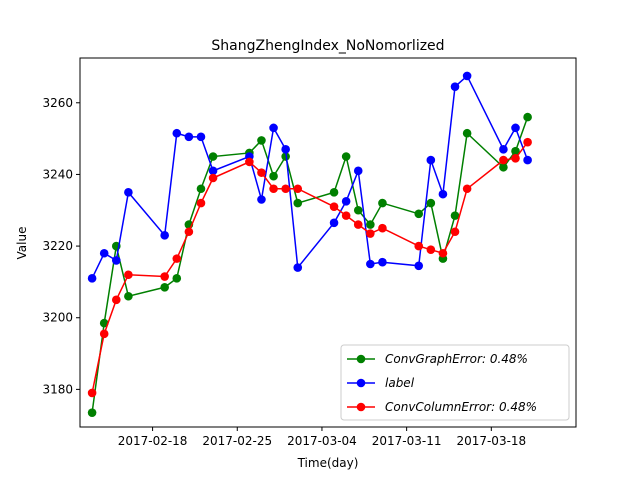  What do you see at coordinates (381, 383) in the screenshot?
I see `legend-item-label: label` at bounding box center [381, 383].